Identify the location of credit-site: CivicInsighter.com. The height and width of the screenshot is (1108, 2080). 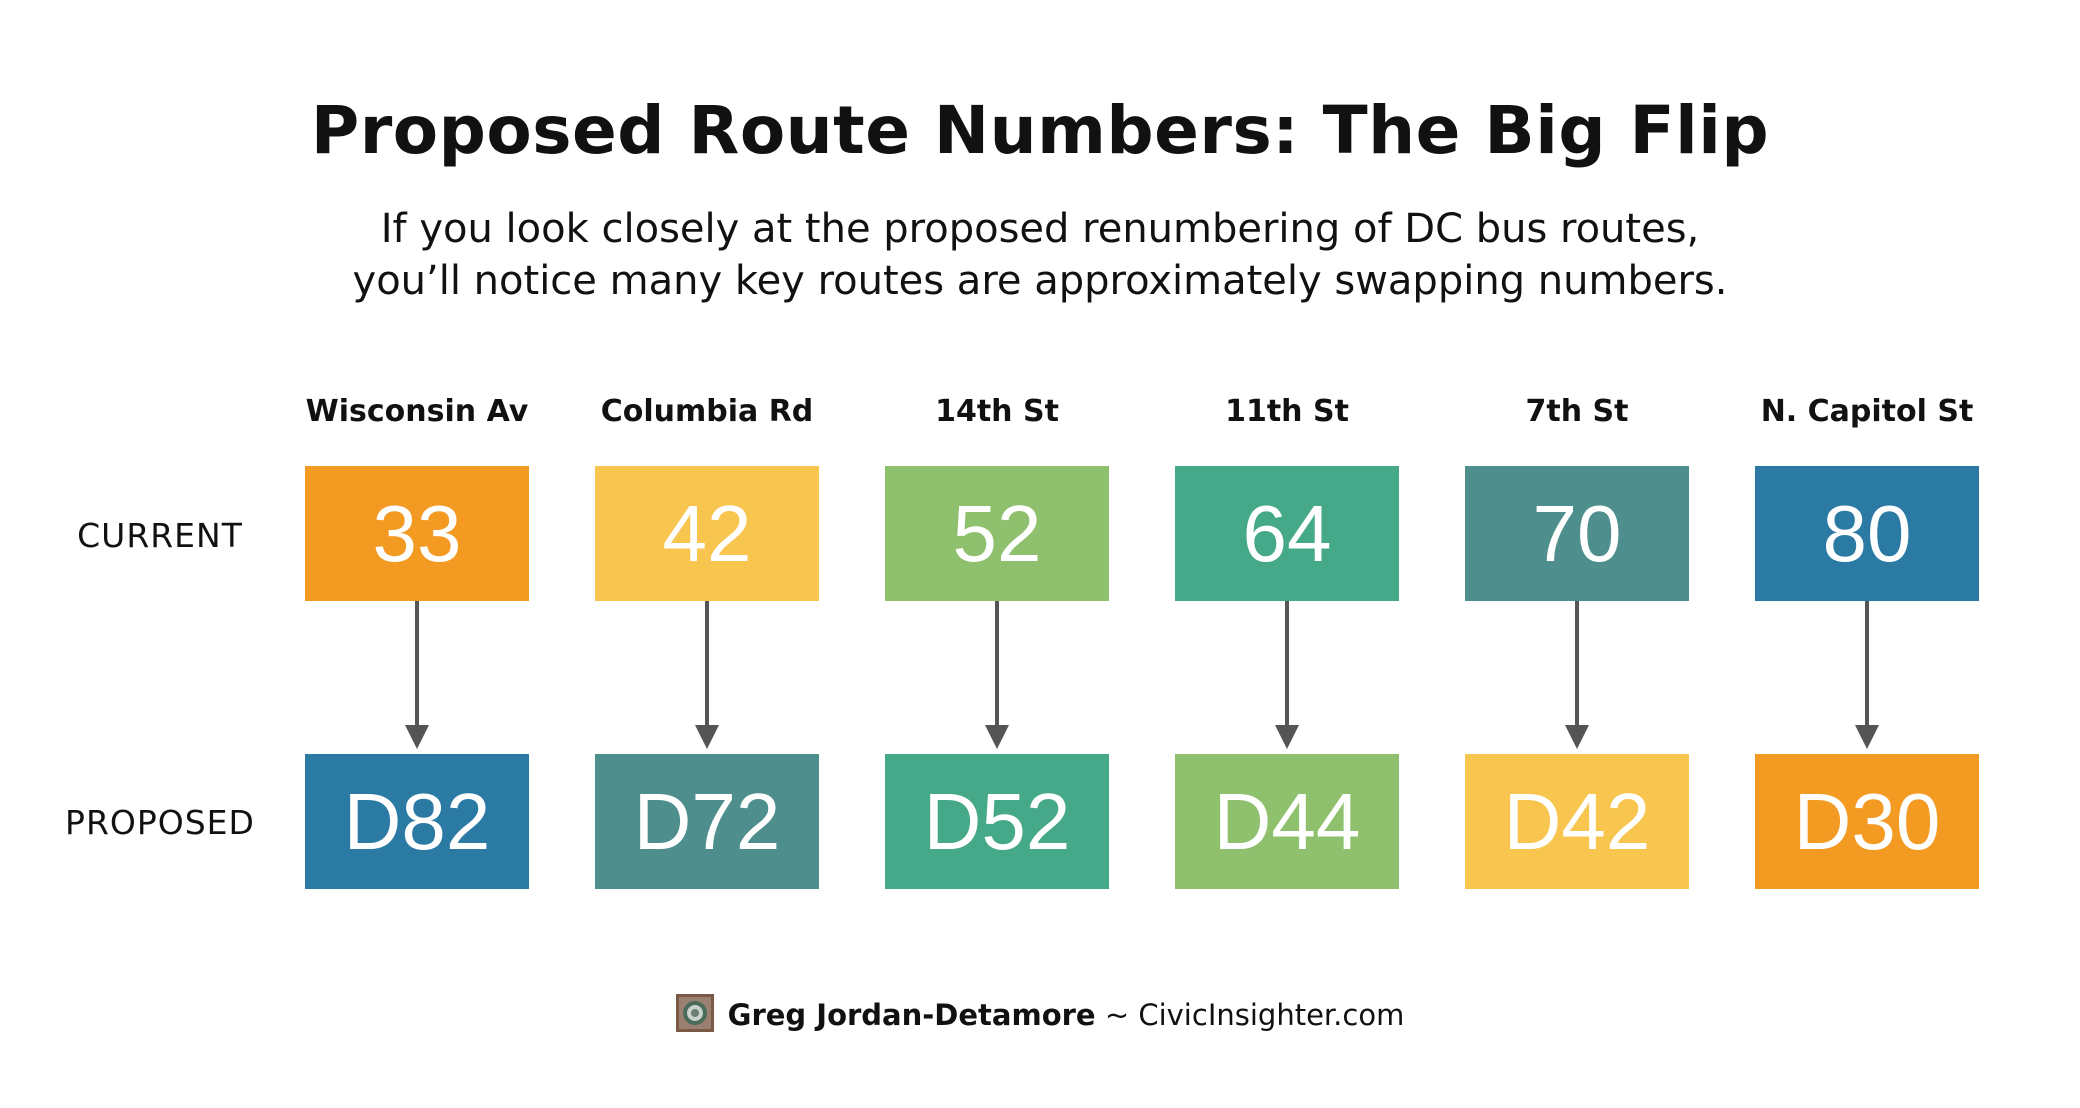
(1271, 1015).